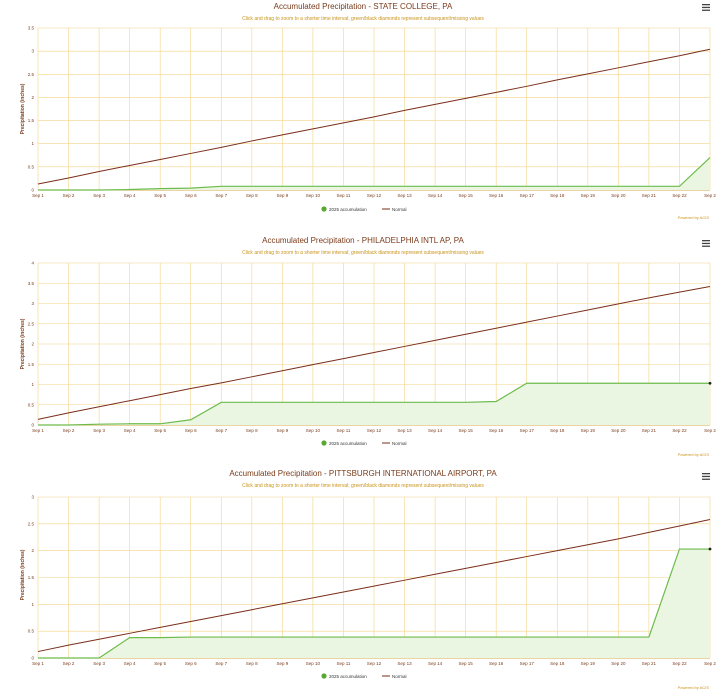 This screenshot has width=727, height=695. I want to click on x-tick-label: Sep 22, so click(679, 195).